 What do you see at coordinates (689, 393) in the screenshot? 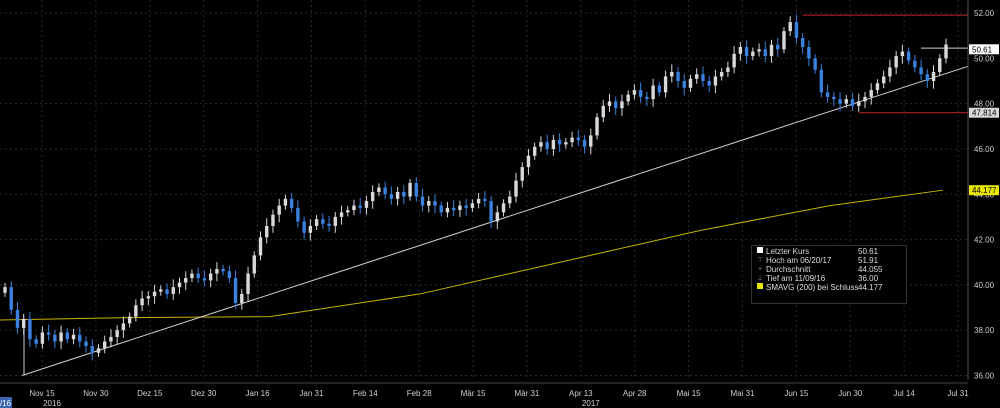
I see `x-tick-label: Mai 15` at bounding box center [689, 393].